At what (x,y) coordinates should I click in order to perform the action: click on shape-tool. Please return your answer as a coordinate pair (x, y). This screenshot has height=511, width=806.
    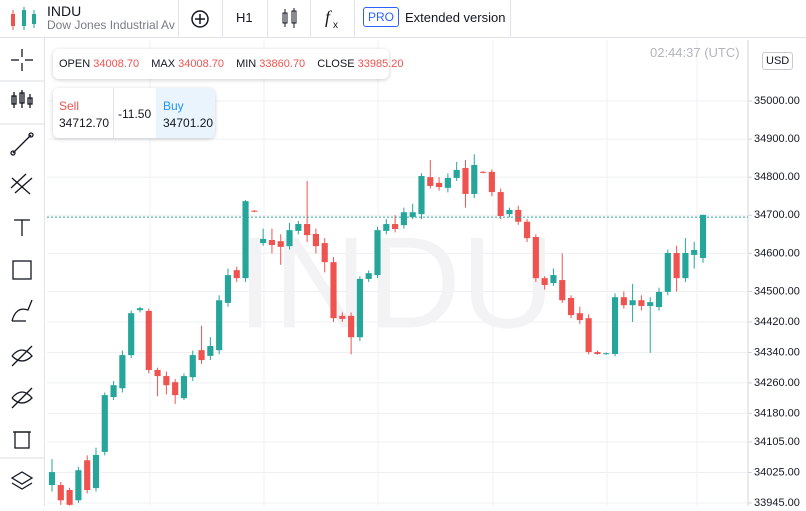
    Looking at the image, I should click on (22, 270).